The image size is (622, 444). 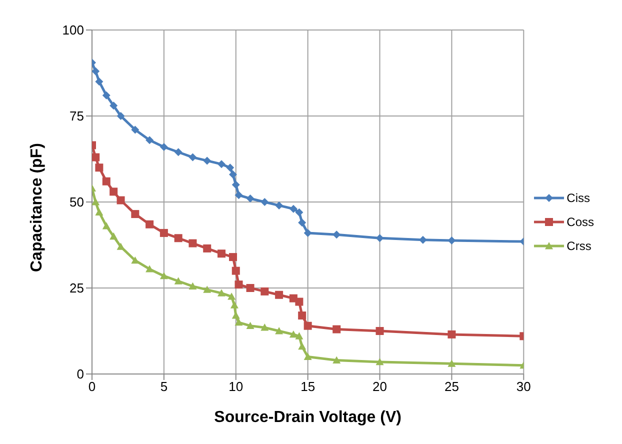 What do you see at coordinates (80, 374) in the screenshot?
I see `y-tick-label: 0` at bounding box center [80, 374].